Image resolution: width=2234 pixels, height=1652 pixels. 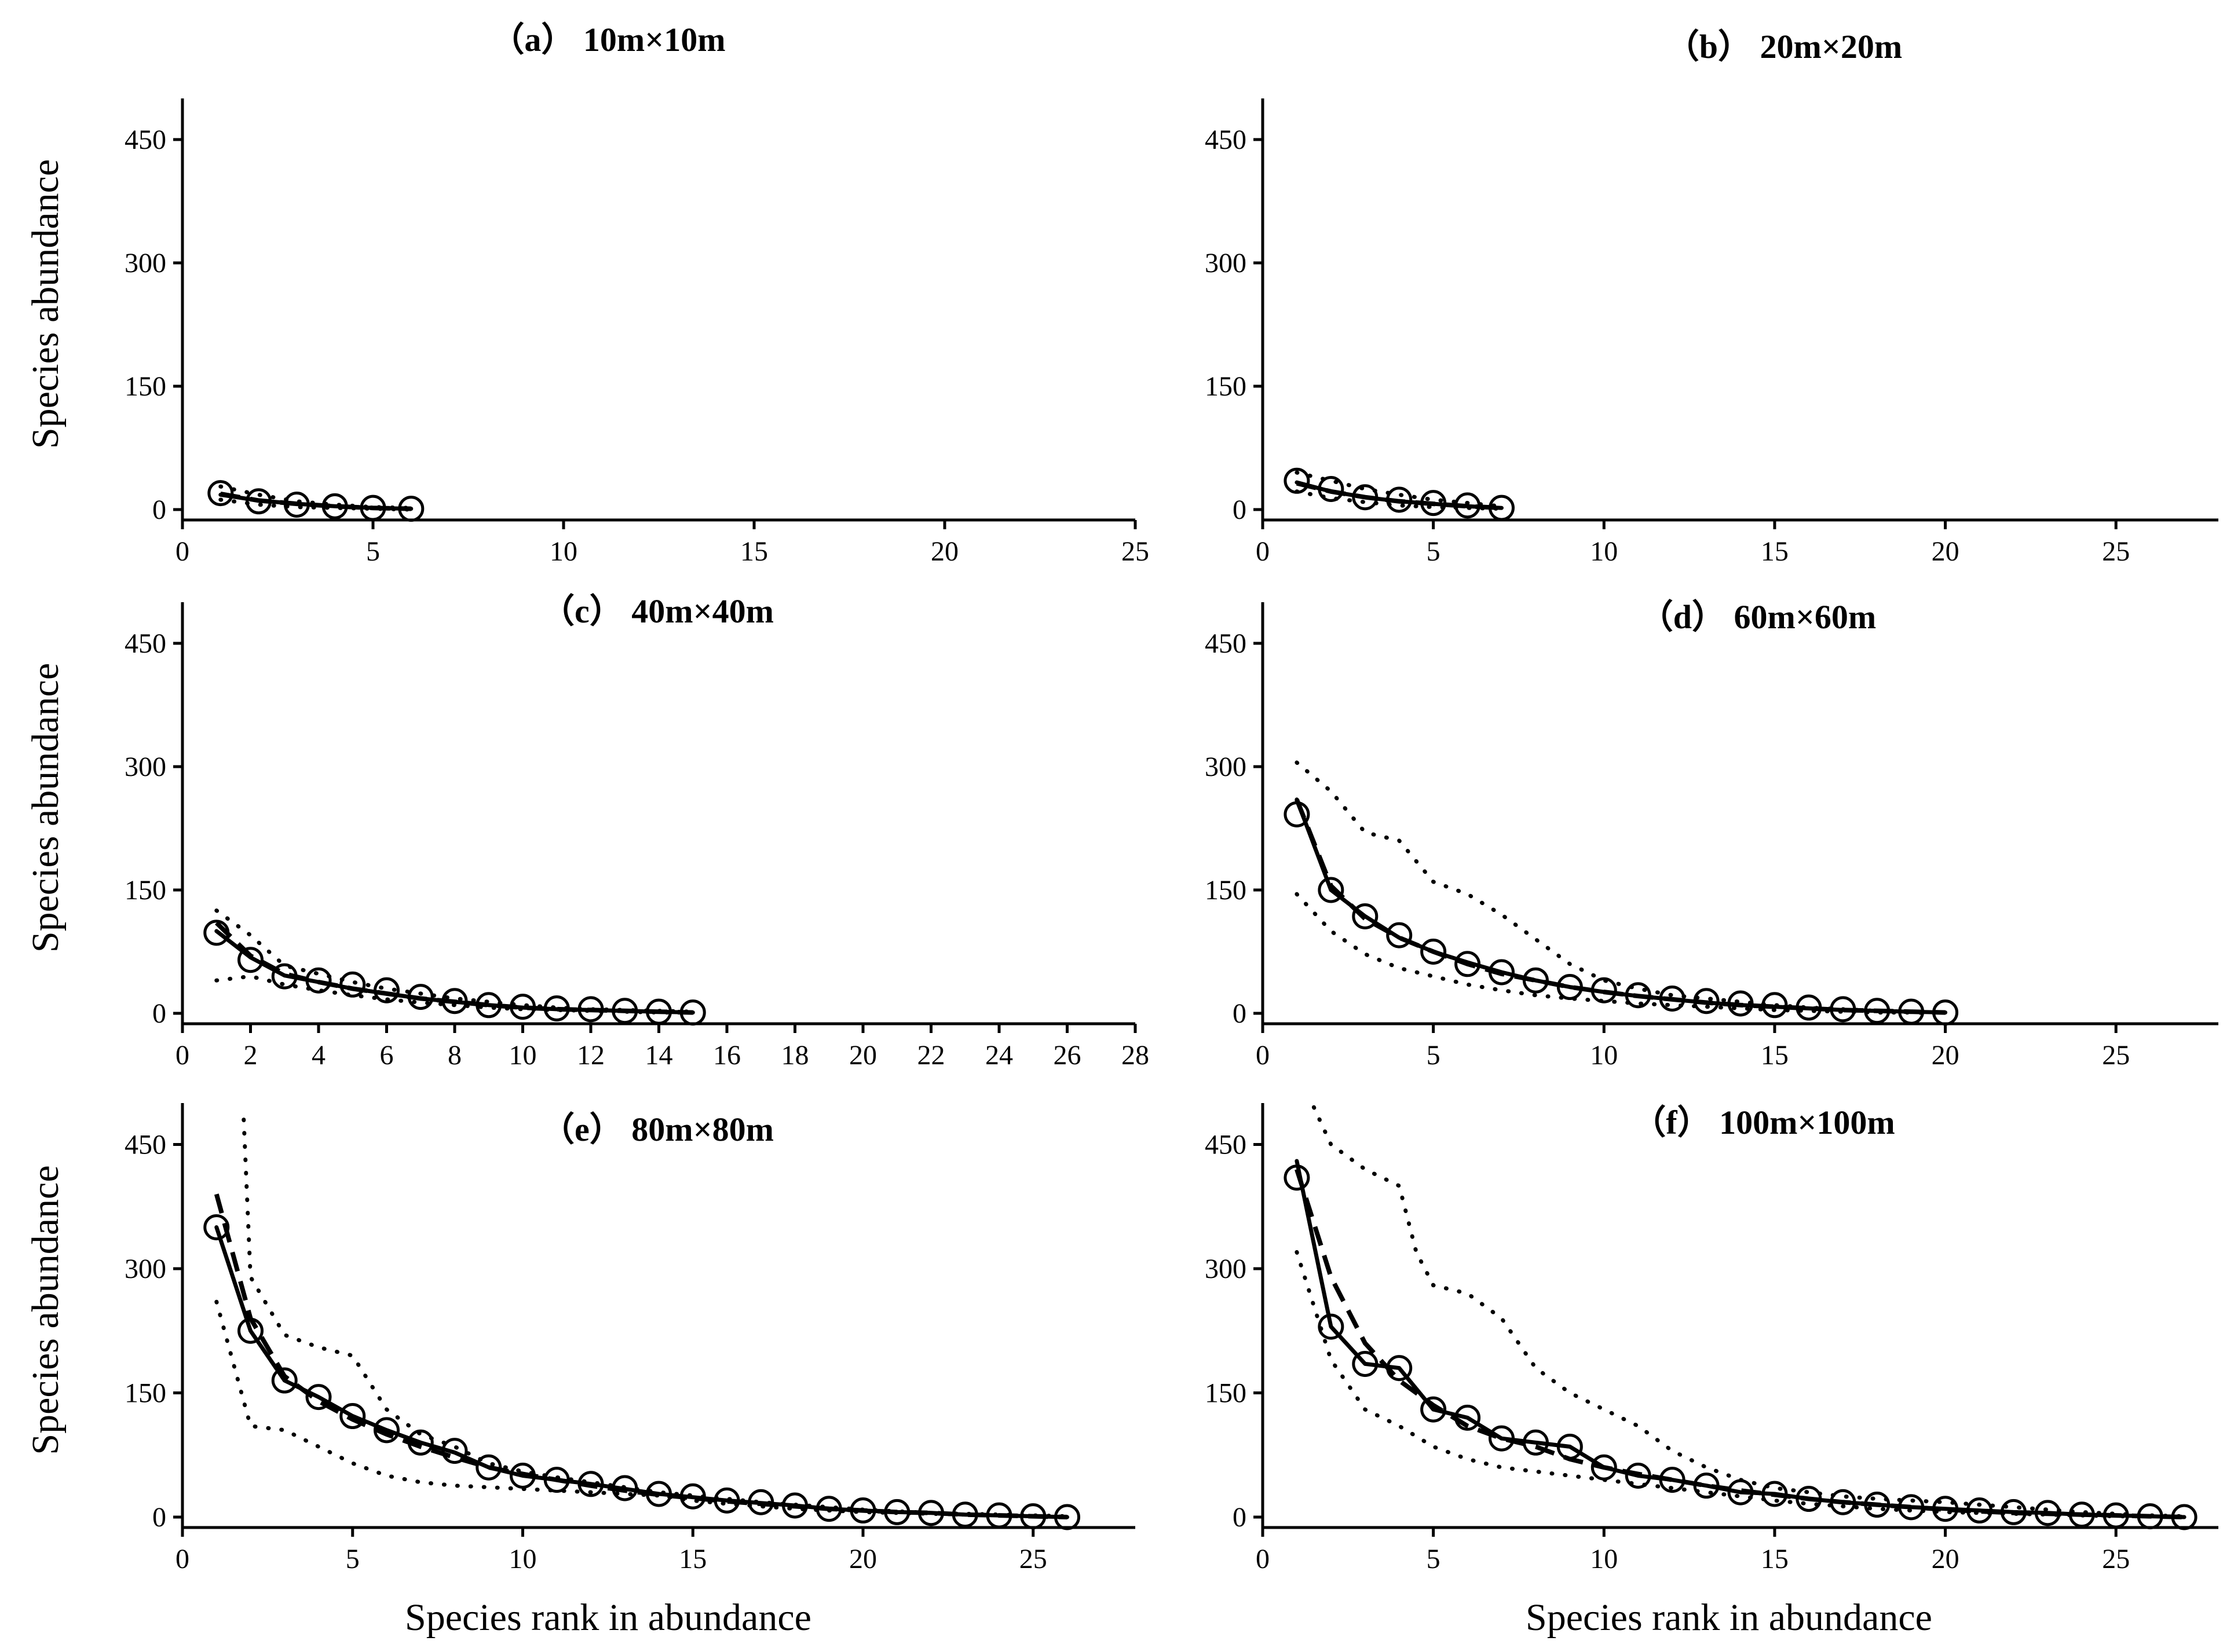 I want to click on x-tick-label-e: 15, so click(x=693, y=1559).